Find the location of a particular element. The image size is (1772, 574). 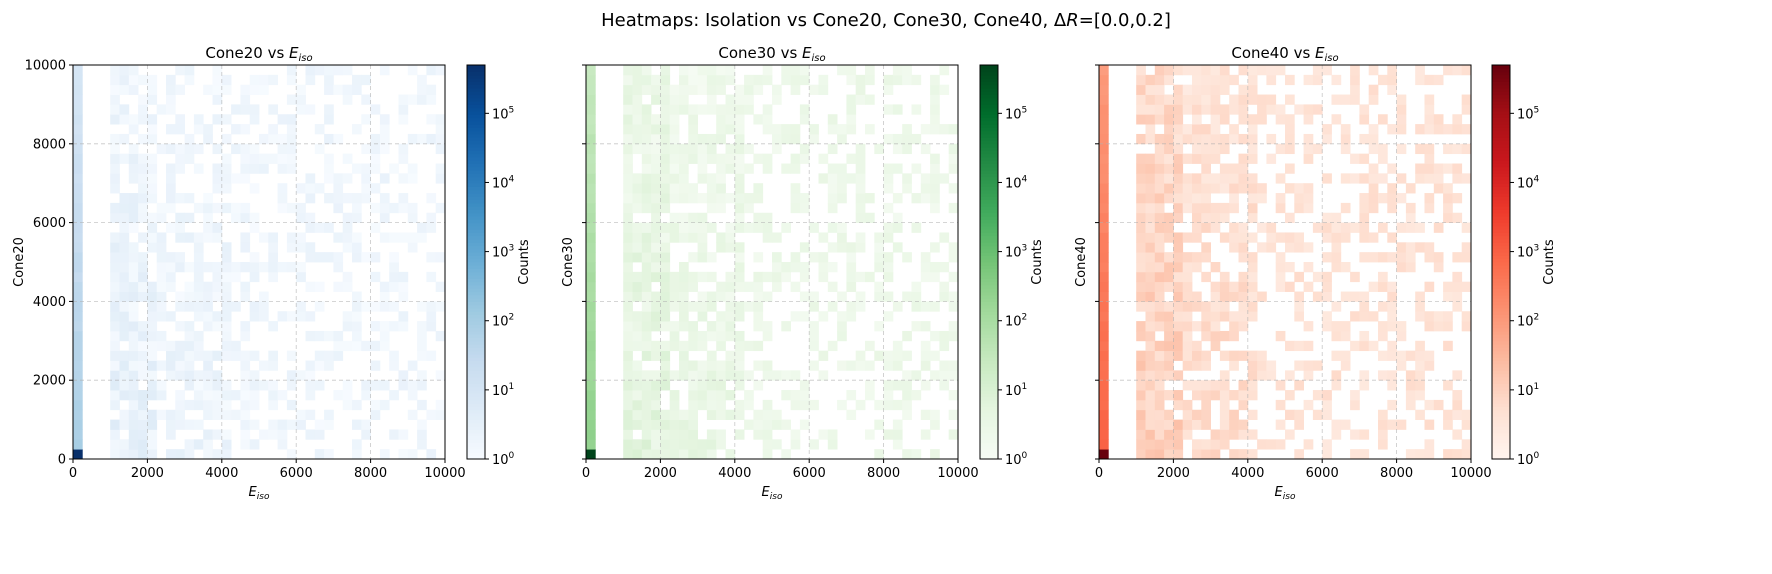

y-tick-label: 10000 is located at coordinates (45, 66).